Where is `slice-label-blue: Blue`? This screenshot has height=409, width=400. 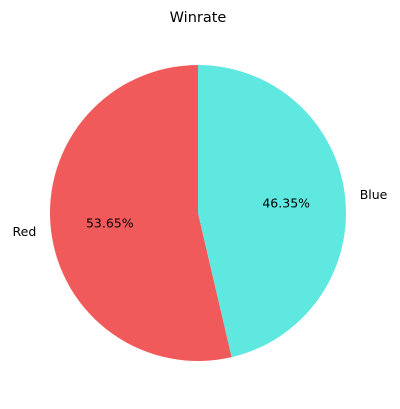
slice-label-blue: Blue is located at coordinates (374, 194).